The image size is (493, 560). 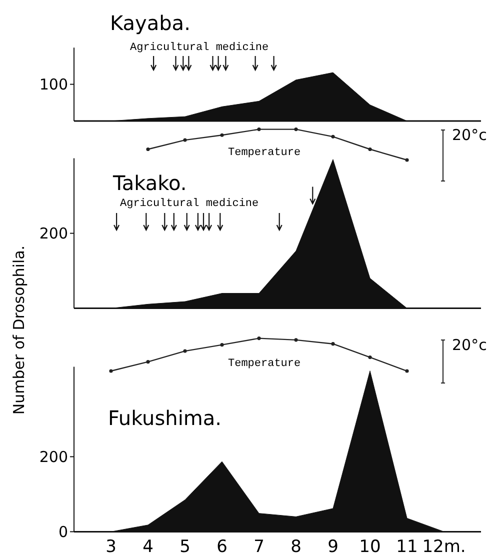 What do you see at coordinates (333, 547) in the screenshot?
I see `x-tick-label: 9` at bounding box center [333, 547].